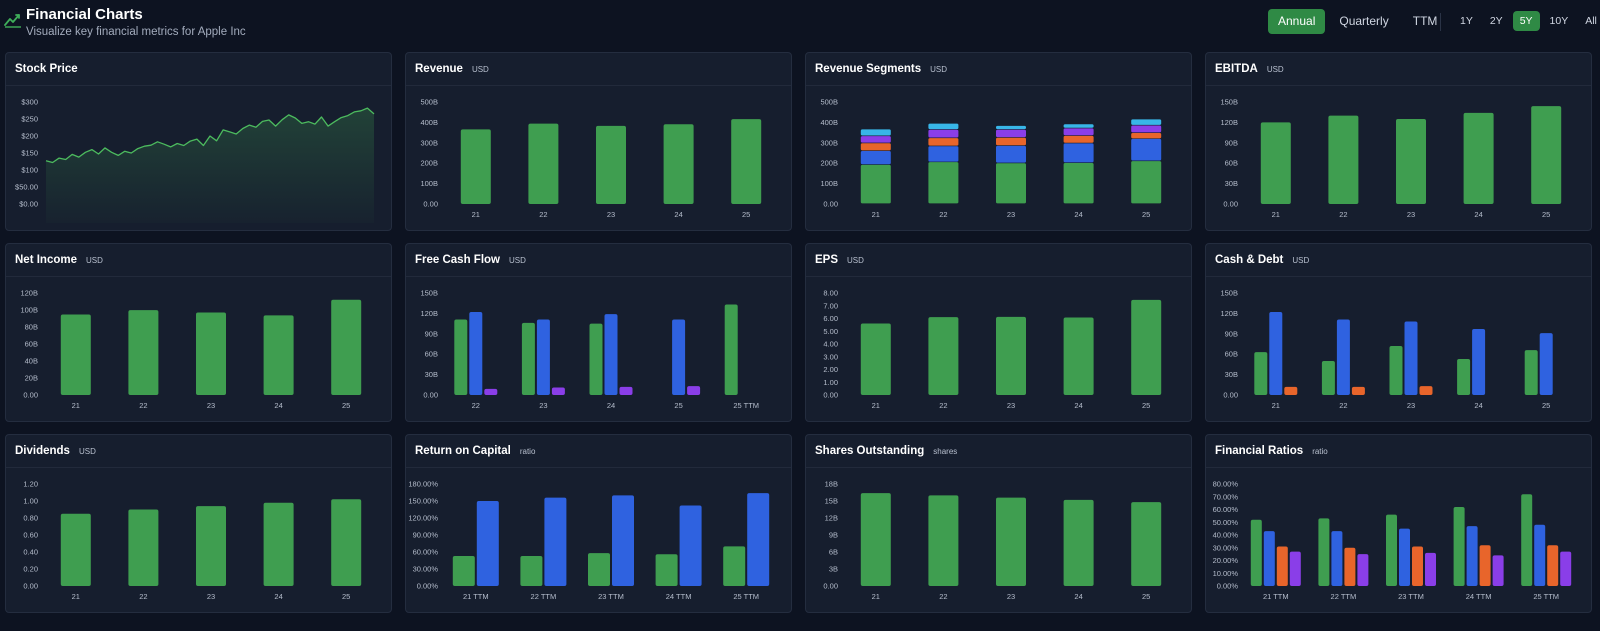 The image size is (1600, 631). Describe the element at coordinates (998, 540) in the screenshot. I see `shares-outstanding-chart: 0.00 3B 6B 9B 12B 15B 18B 21 22 23 24 25` at that location.